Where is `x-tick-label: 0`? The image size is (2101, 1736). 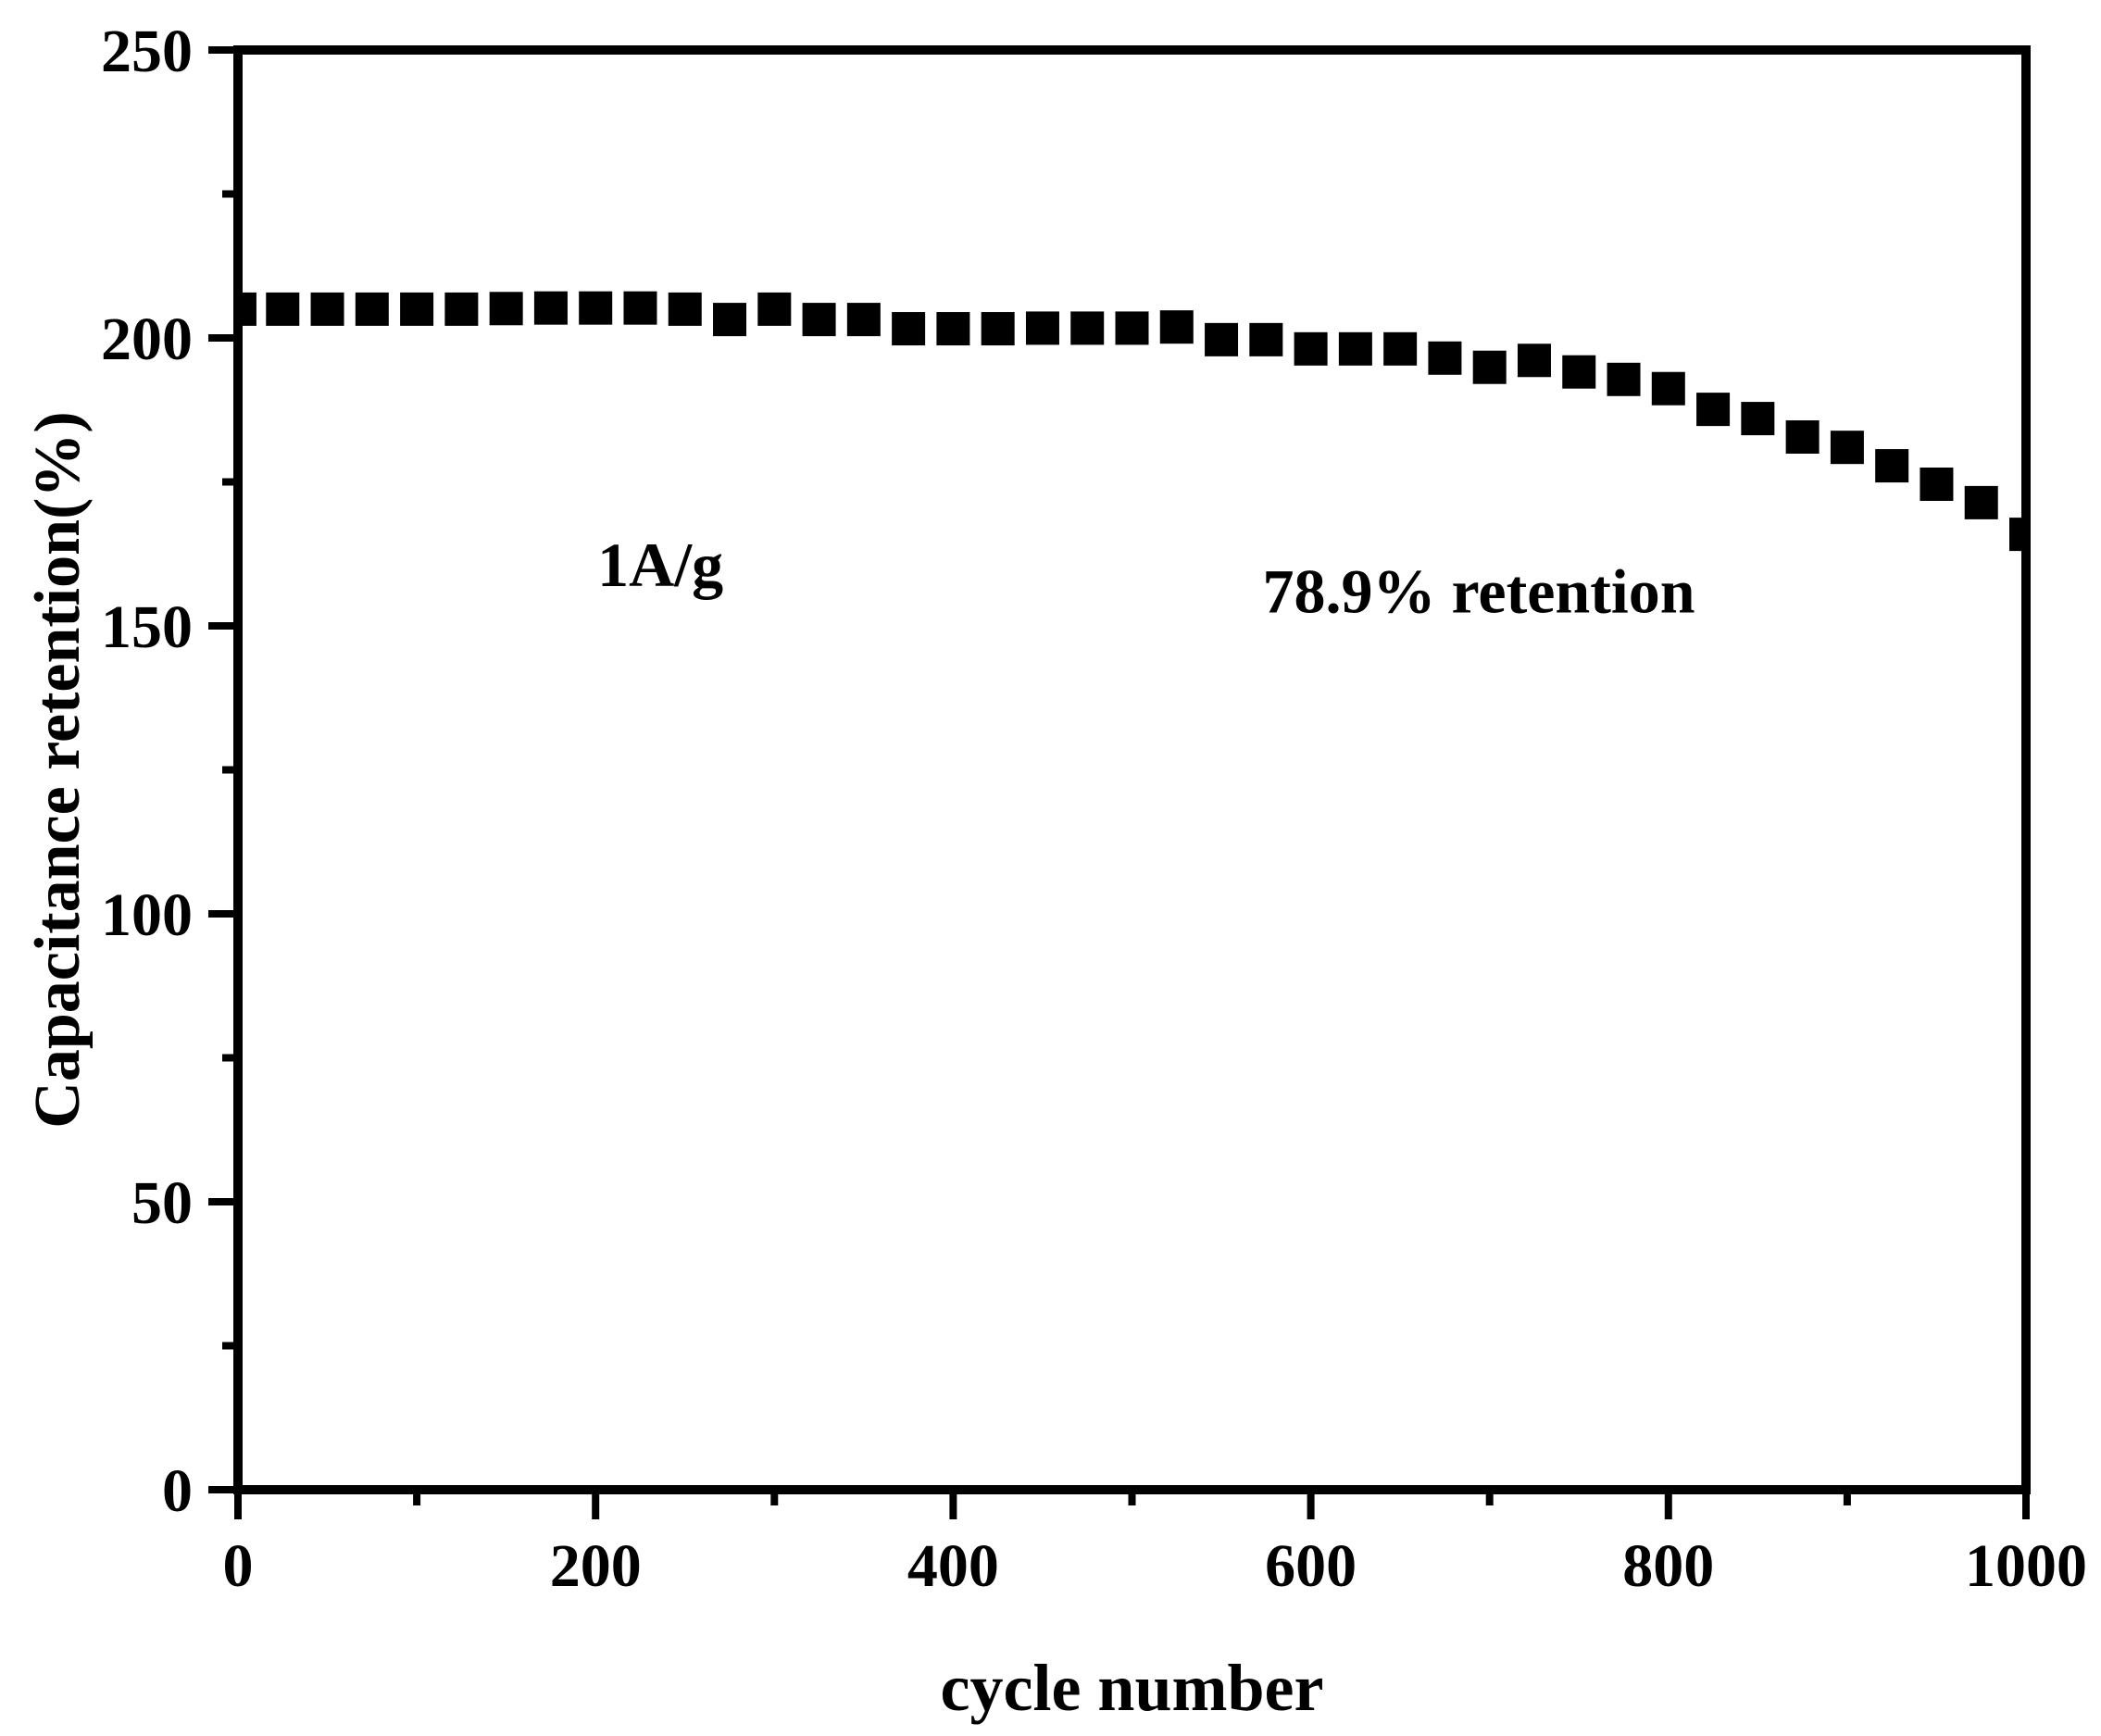
x-tick-label: 0 is located at coordinates (238, 1566).